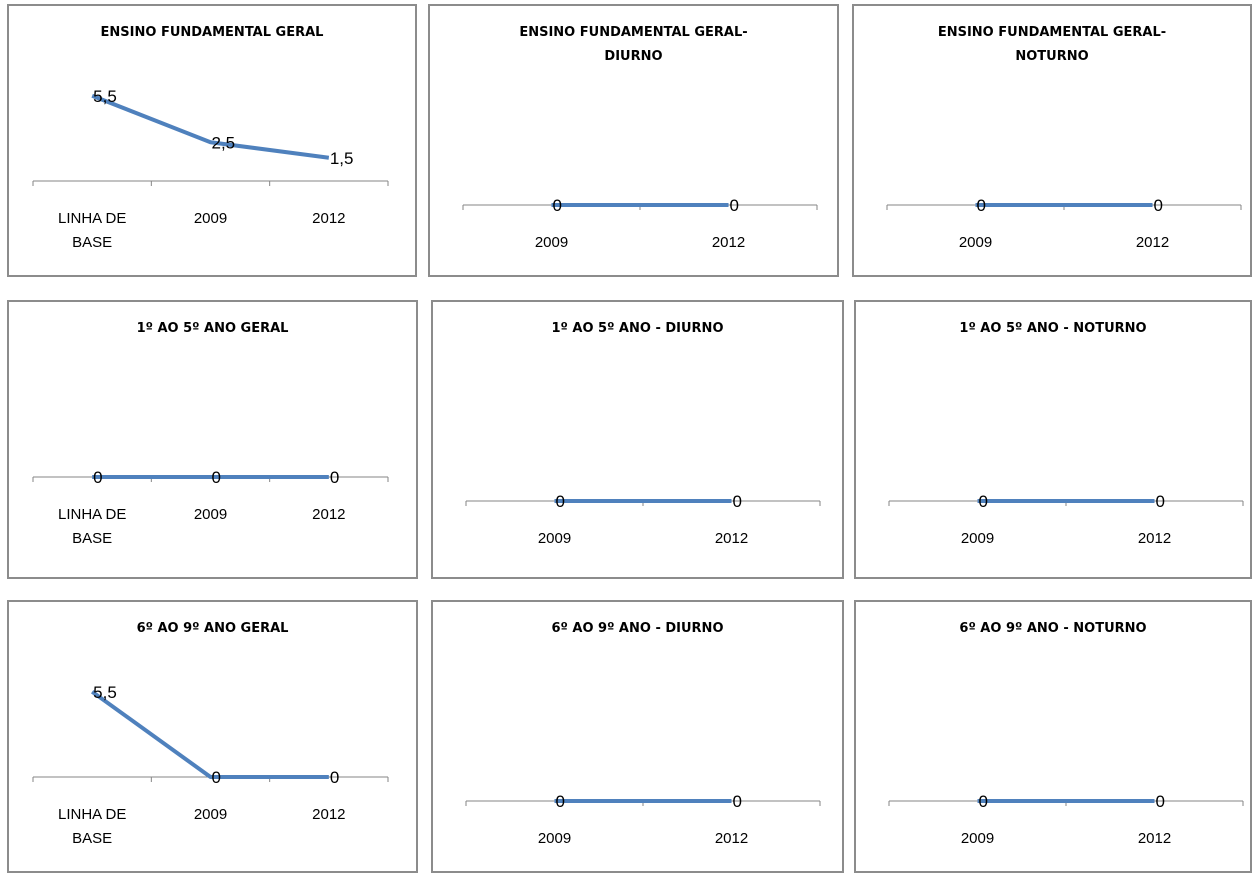  I want to click on chart-svg: 1º AO 5º ANO - NOTURNO 0 0 2009 2012, so click(1066, 434).